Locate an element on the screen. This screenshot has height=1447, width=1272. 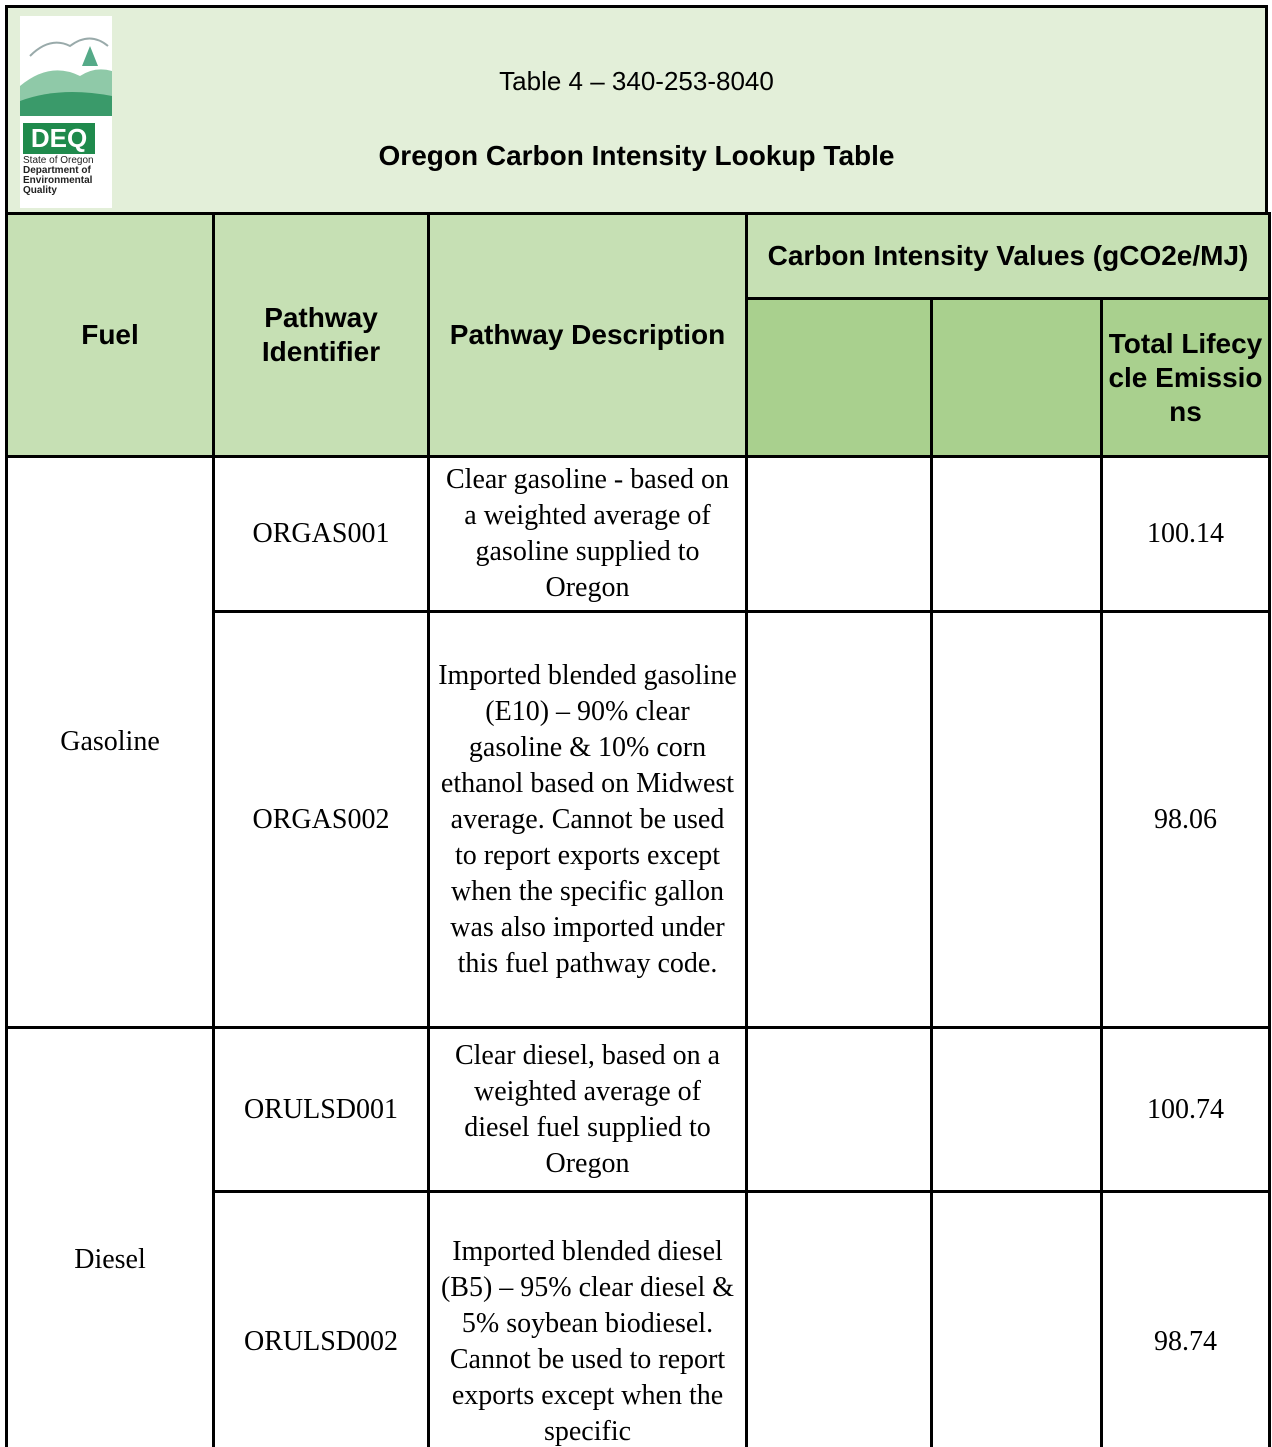
logo-line: State of Oregon is located at coordinates (58, 160).